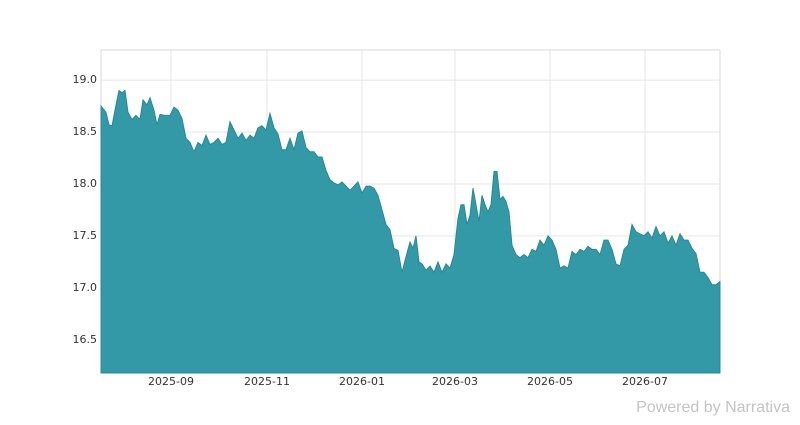  Describe the element at coordinates (550, 381) in the screenshot. I see `x-tick-label: 2026-05` at that location.